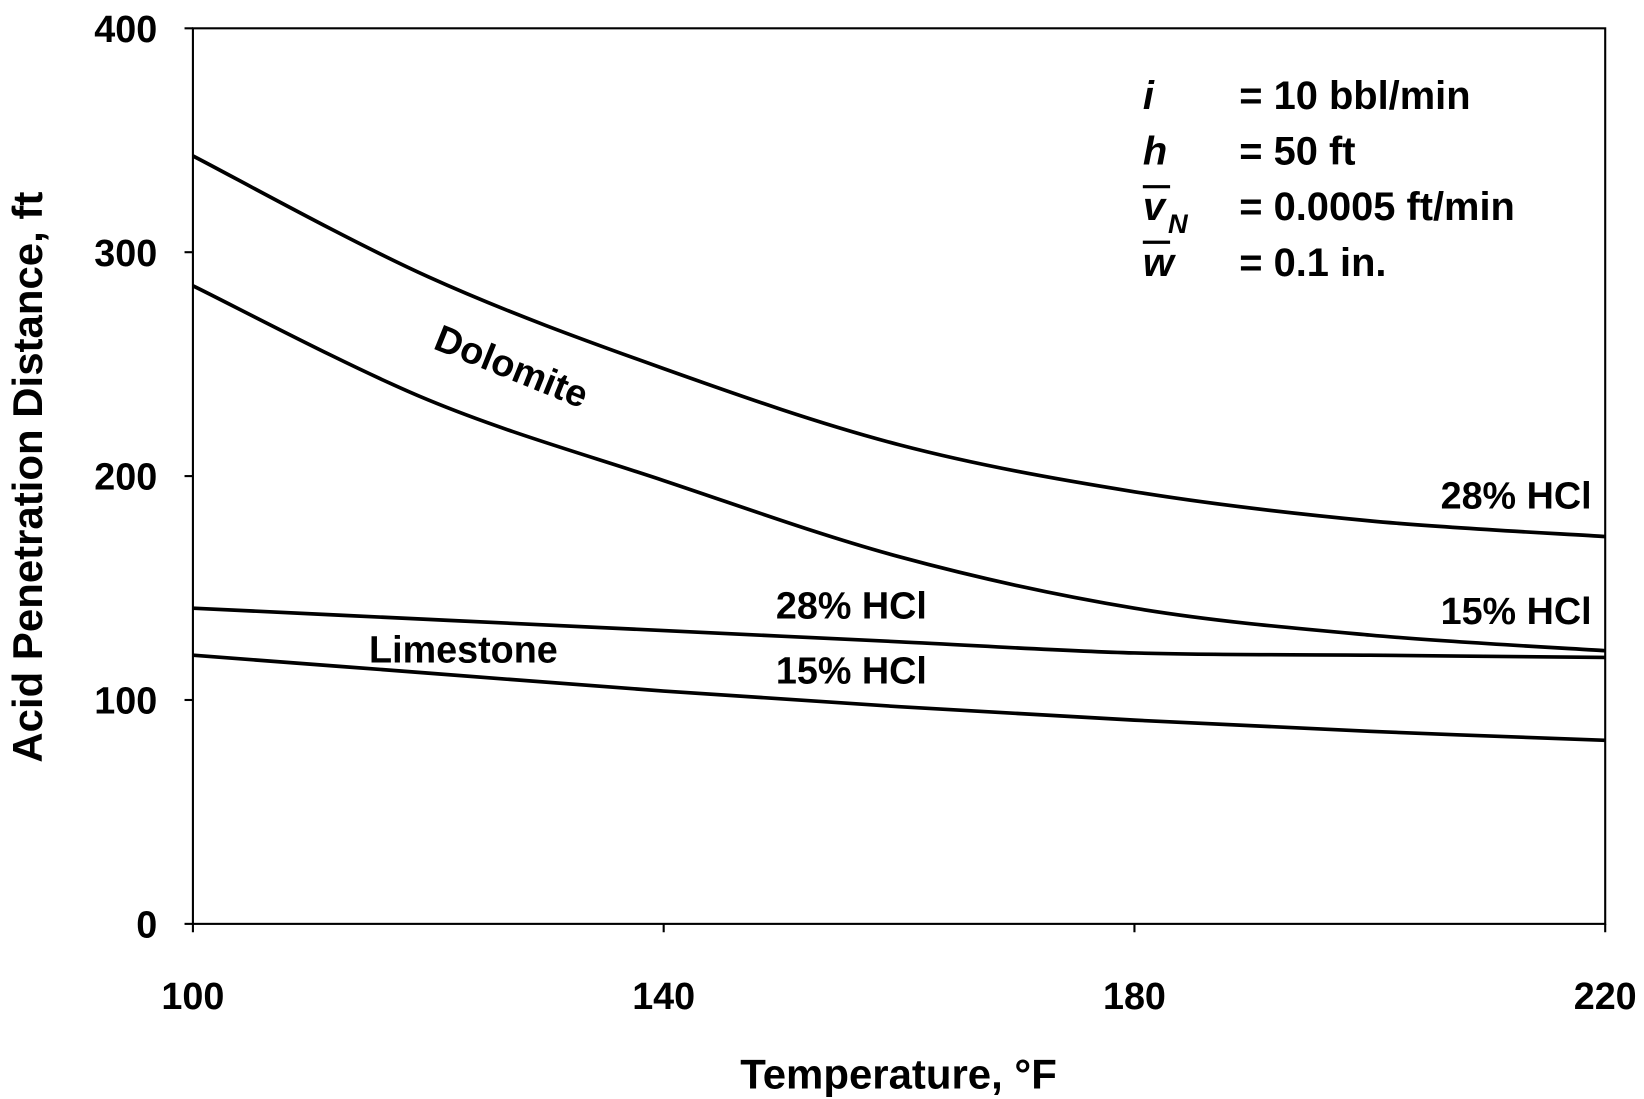  Describe the element at coordinates (1354, 96) in the screenshot. I see `parameter-value: = 10 bbl/min` at that location.